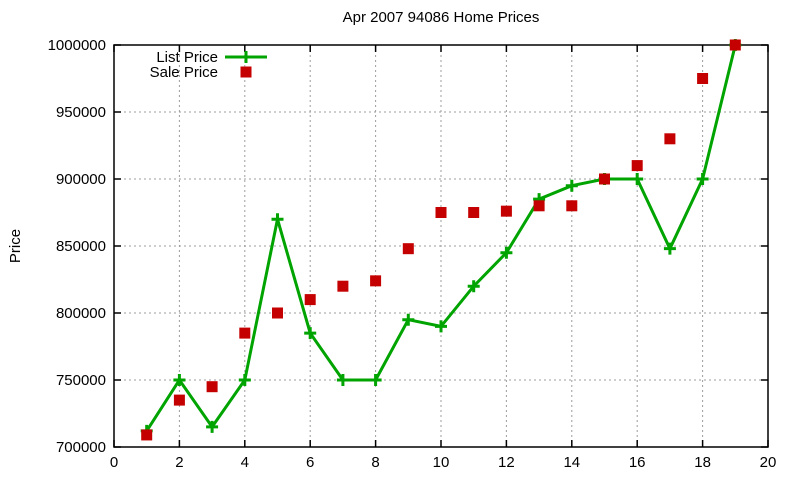 The height and width of the screenshot is (480, 800). Describe the element at coordinates (310, 462) in the screenshot. I see `x-tick-label: 6` at that location.